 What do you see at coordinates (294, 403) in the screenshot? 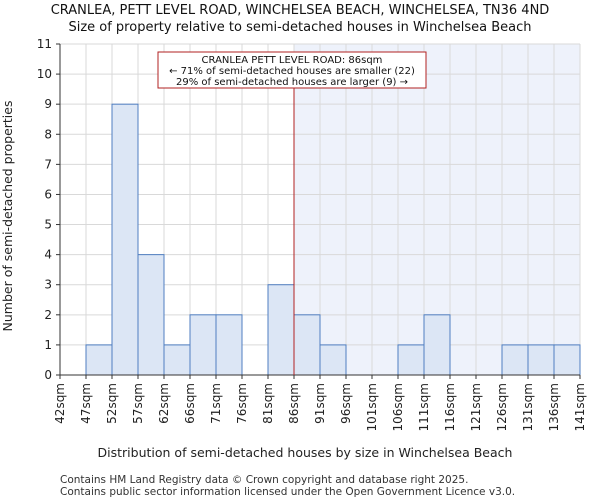
I see `x-tick-label: 86sqm` at bounding box center [294, 403].